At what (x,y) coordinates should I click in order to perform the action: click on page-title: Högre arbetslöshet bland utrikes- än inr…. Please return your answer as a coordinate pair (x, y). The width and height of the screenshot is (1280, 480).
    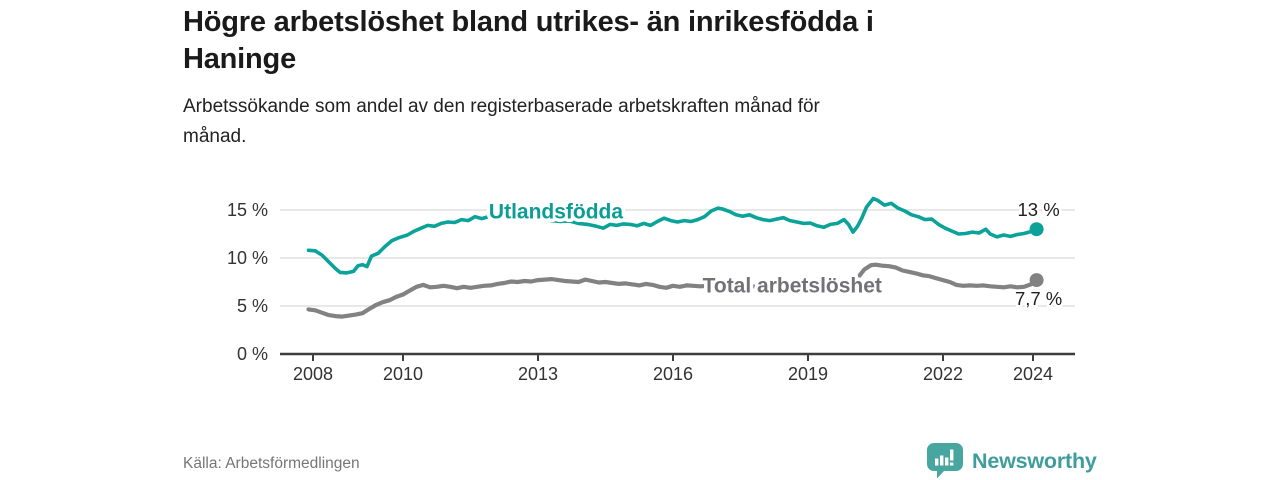
    Looking at the image, I should click on (663, 41).